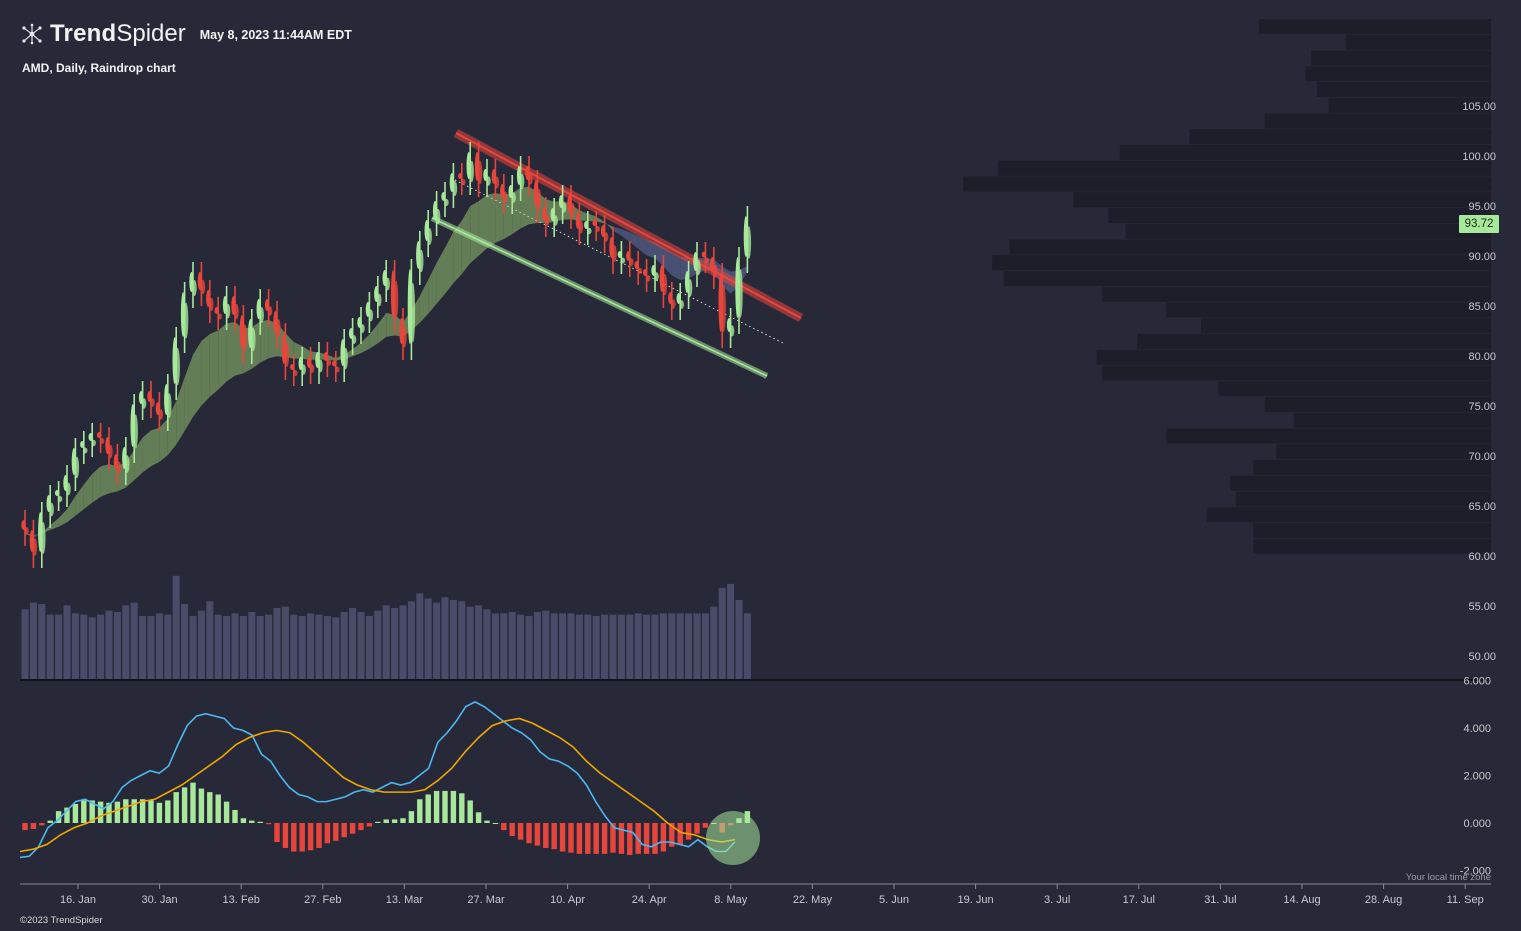 Image resolution: width=1521 pixels, height=931 pixels. What do you see at coordinates (1477, 824) in the screenshot?
I see `macd-tick-label: 0.000` at bounding box center [1477, 824].